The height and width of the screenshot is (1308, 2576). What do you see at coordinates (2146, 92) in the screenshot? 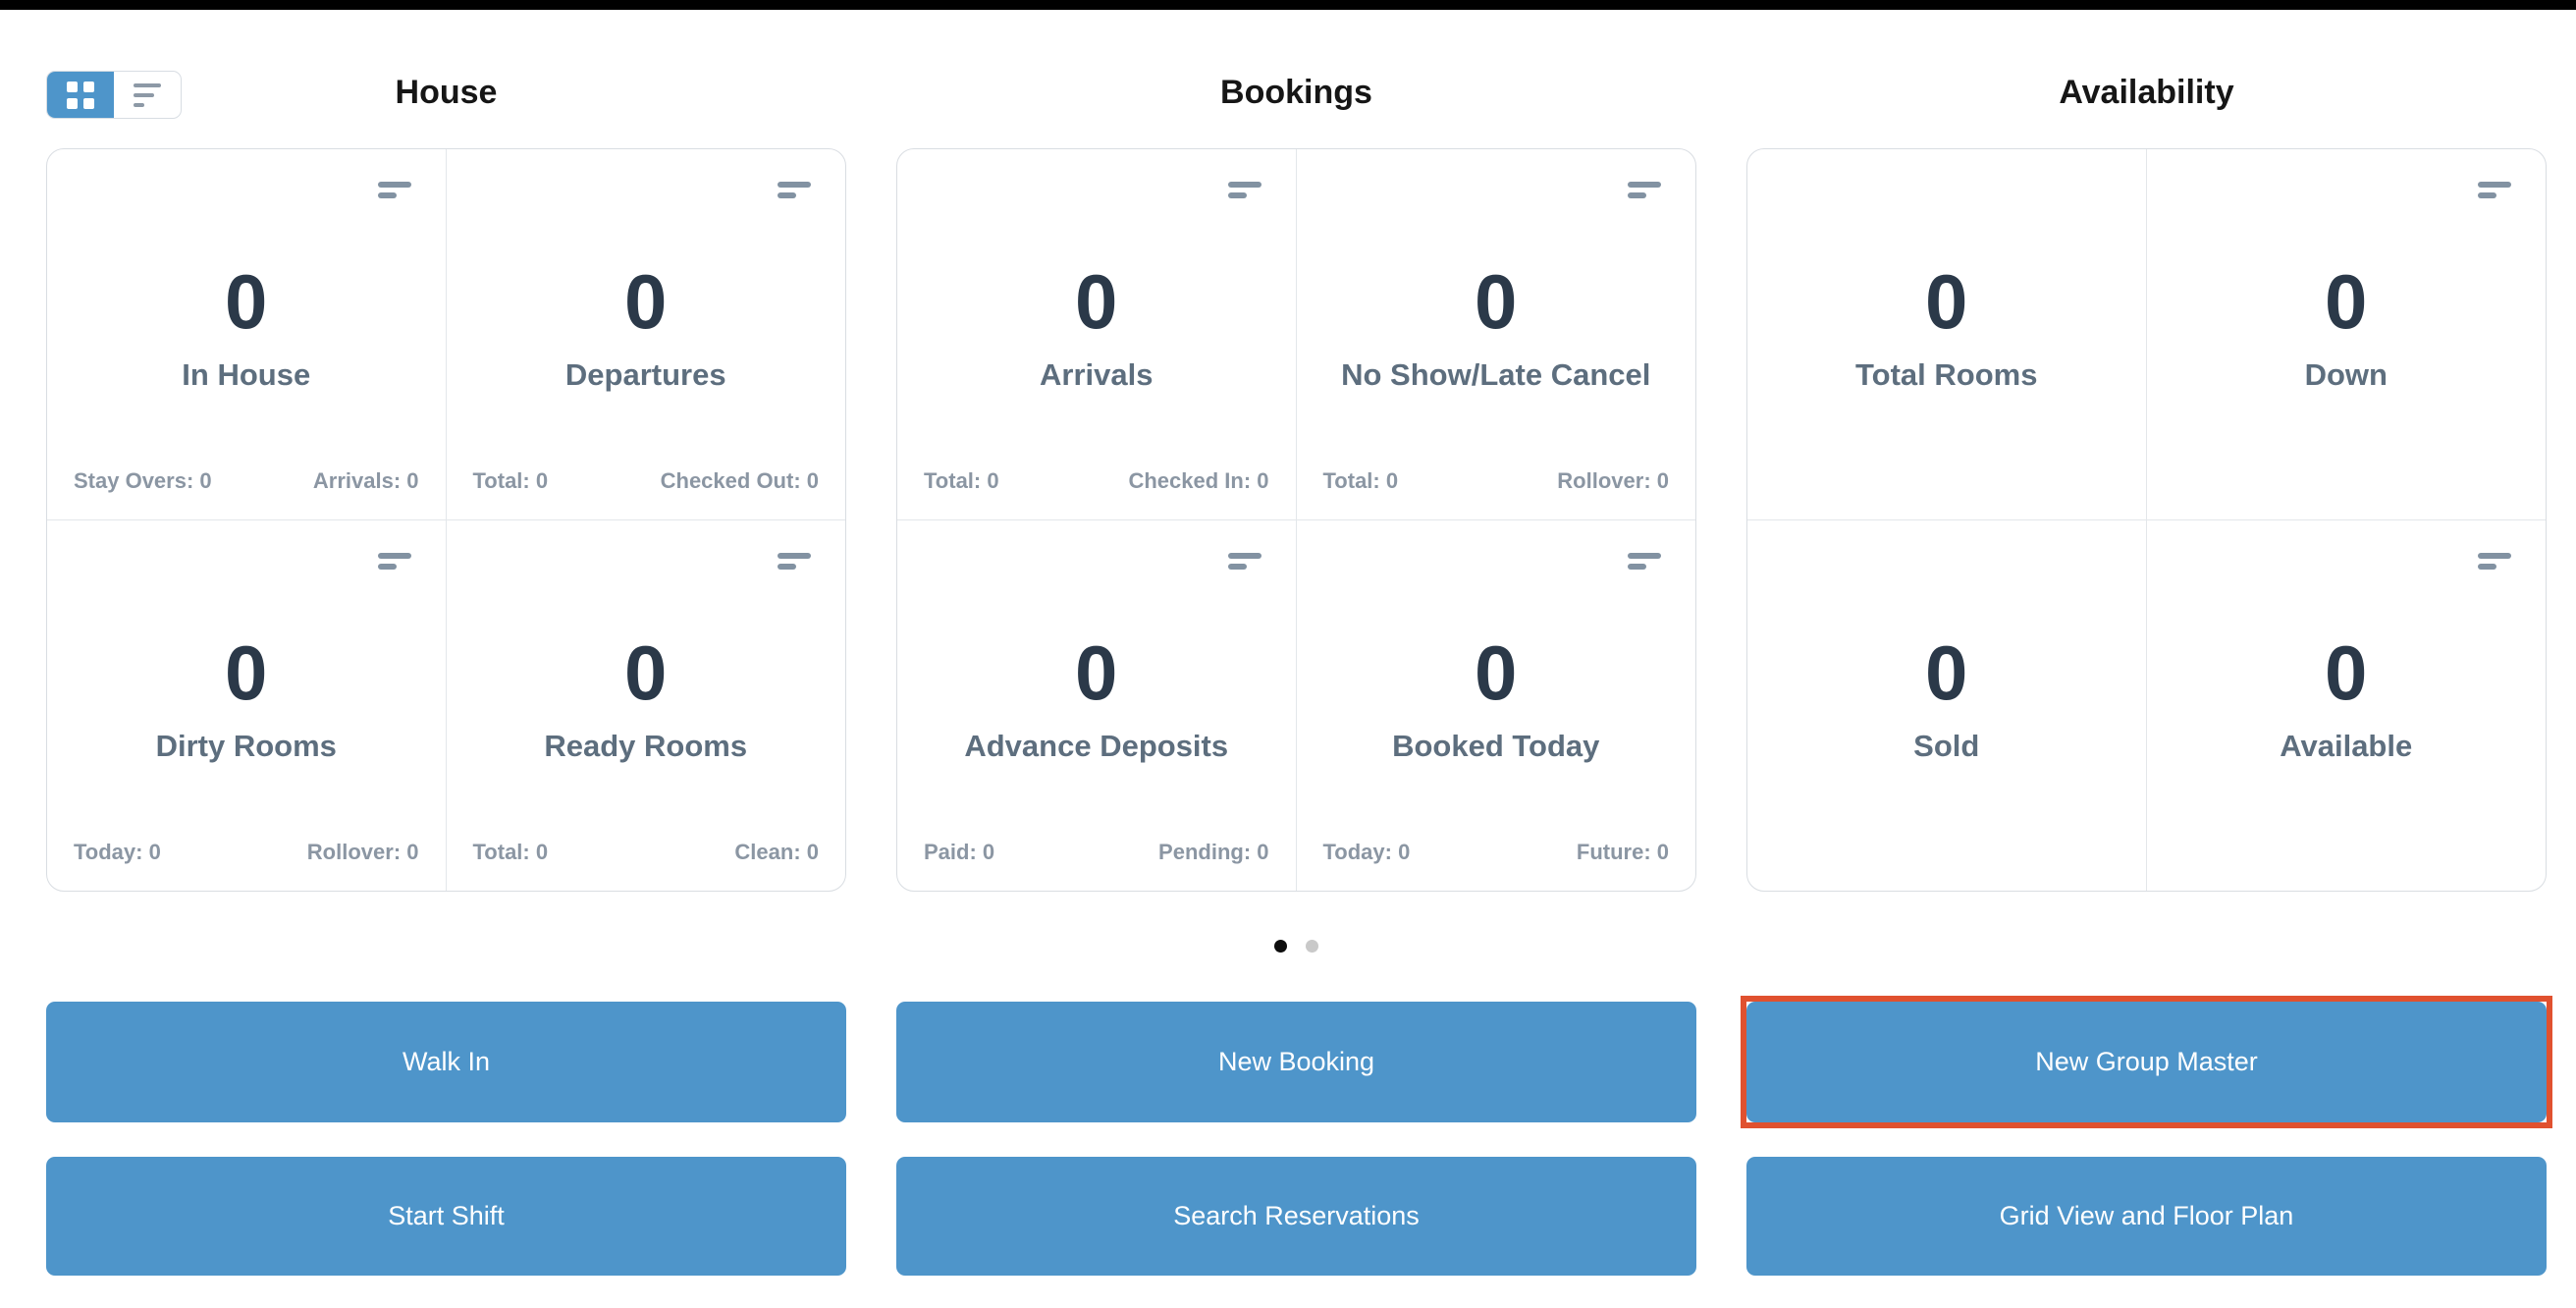
I see `column-title-availability: Availability` at bounding box center [2146, 92].